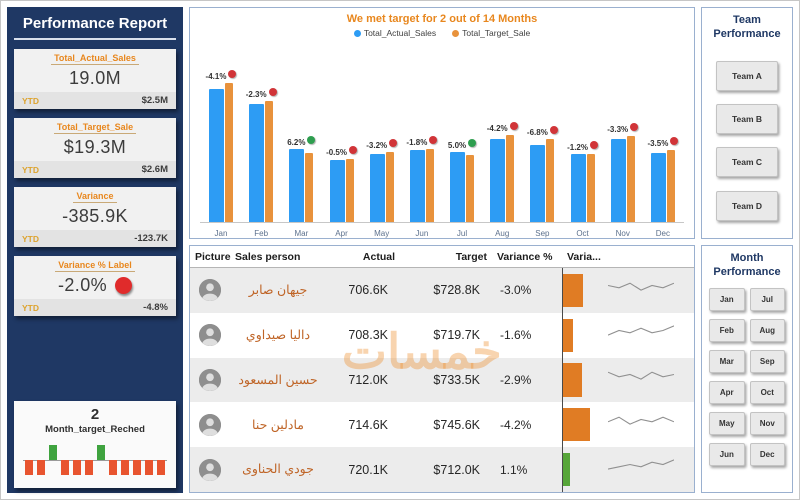  What do you see at coordinates (442, 290) in the screenshot?
I see `table-row-0: جيهان صابر 706.6K $728.8K -3.0%` at bounding box center [442, 290].